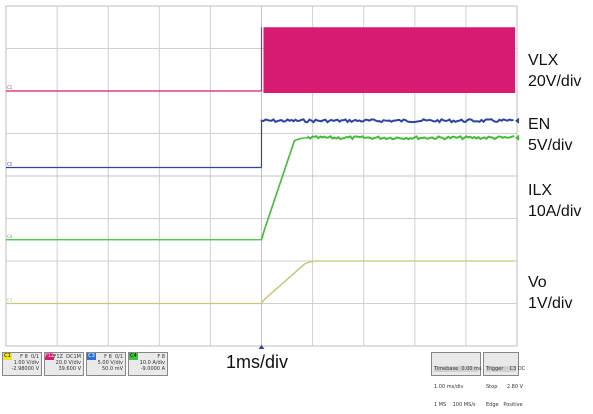  What do you see at coordinates (555, 81) in the screenshot?
I see `vlx-scale: 20V/div` at bounding box center [555, 81].